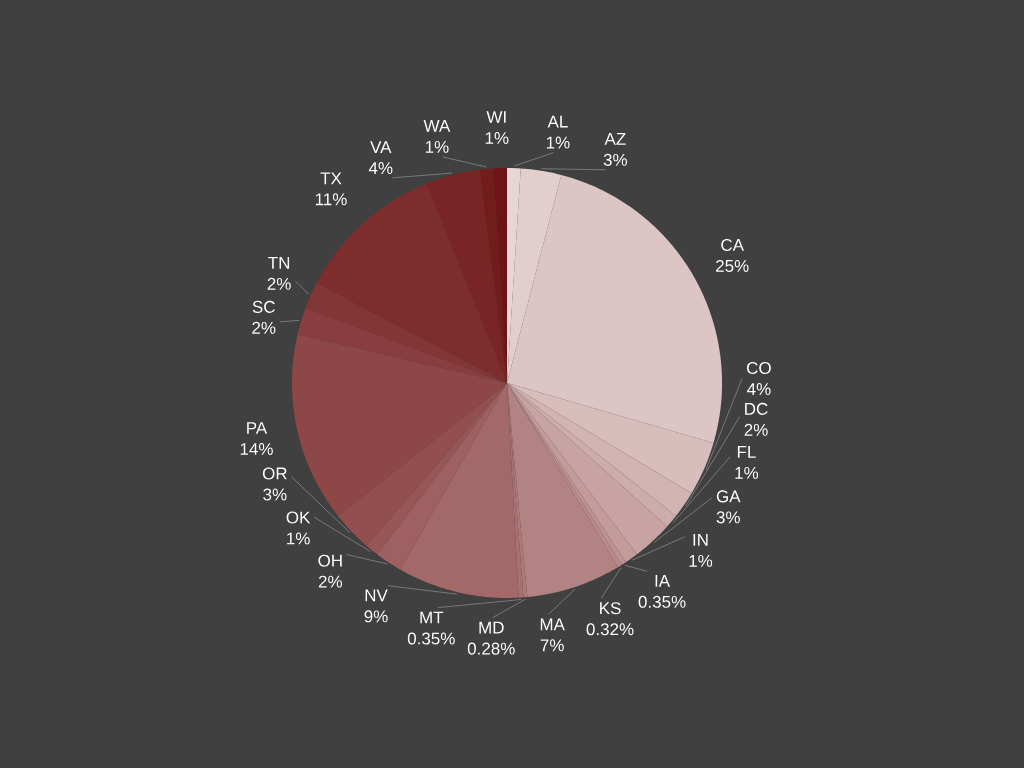 This screenshot has height=768, width=1024. I want to click on slice-label: MA, so click(552, 624).